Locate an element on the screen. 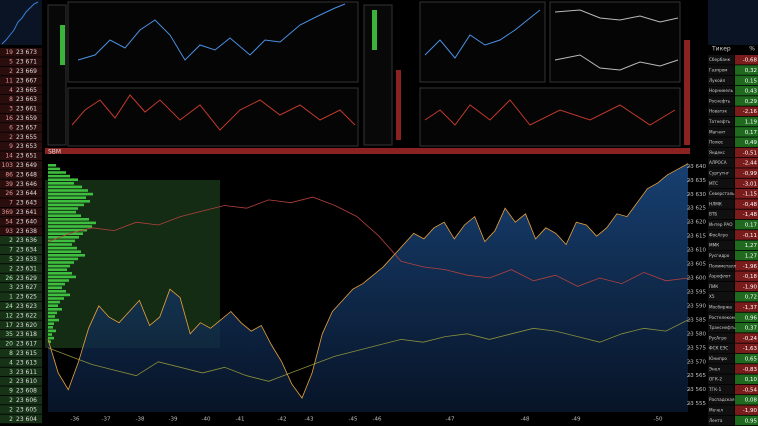 The image size is (758, 426). watch-name: Полиметалл is located at coordinates (723, 265).